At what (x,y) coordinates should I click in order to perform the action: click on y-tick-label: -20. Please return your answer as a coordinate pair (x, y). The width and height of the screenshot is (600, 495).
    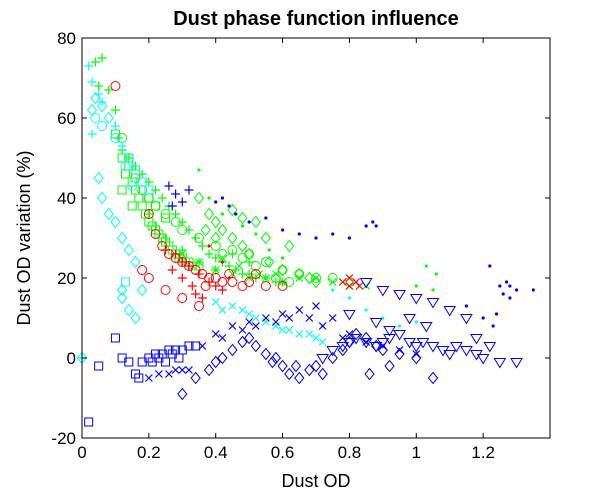
    Looking at the image, I should click on (63, 438).